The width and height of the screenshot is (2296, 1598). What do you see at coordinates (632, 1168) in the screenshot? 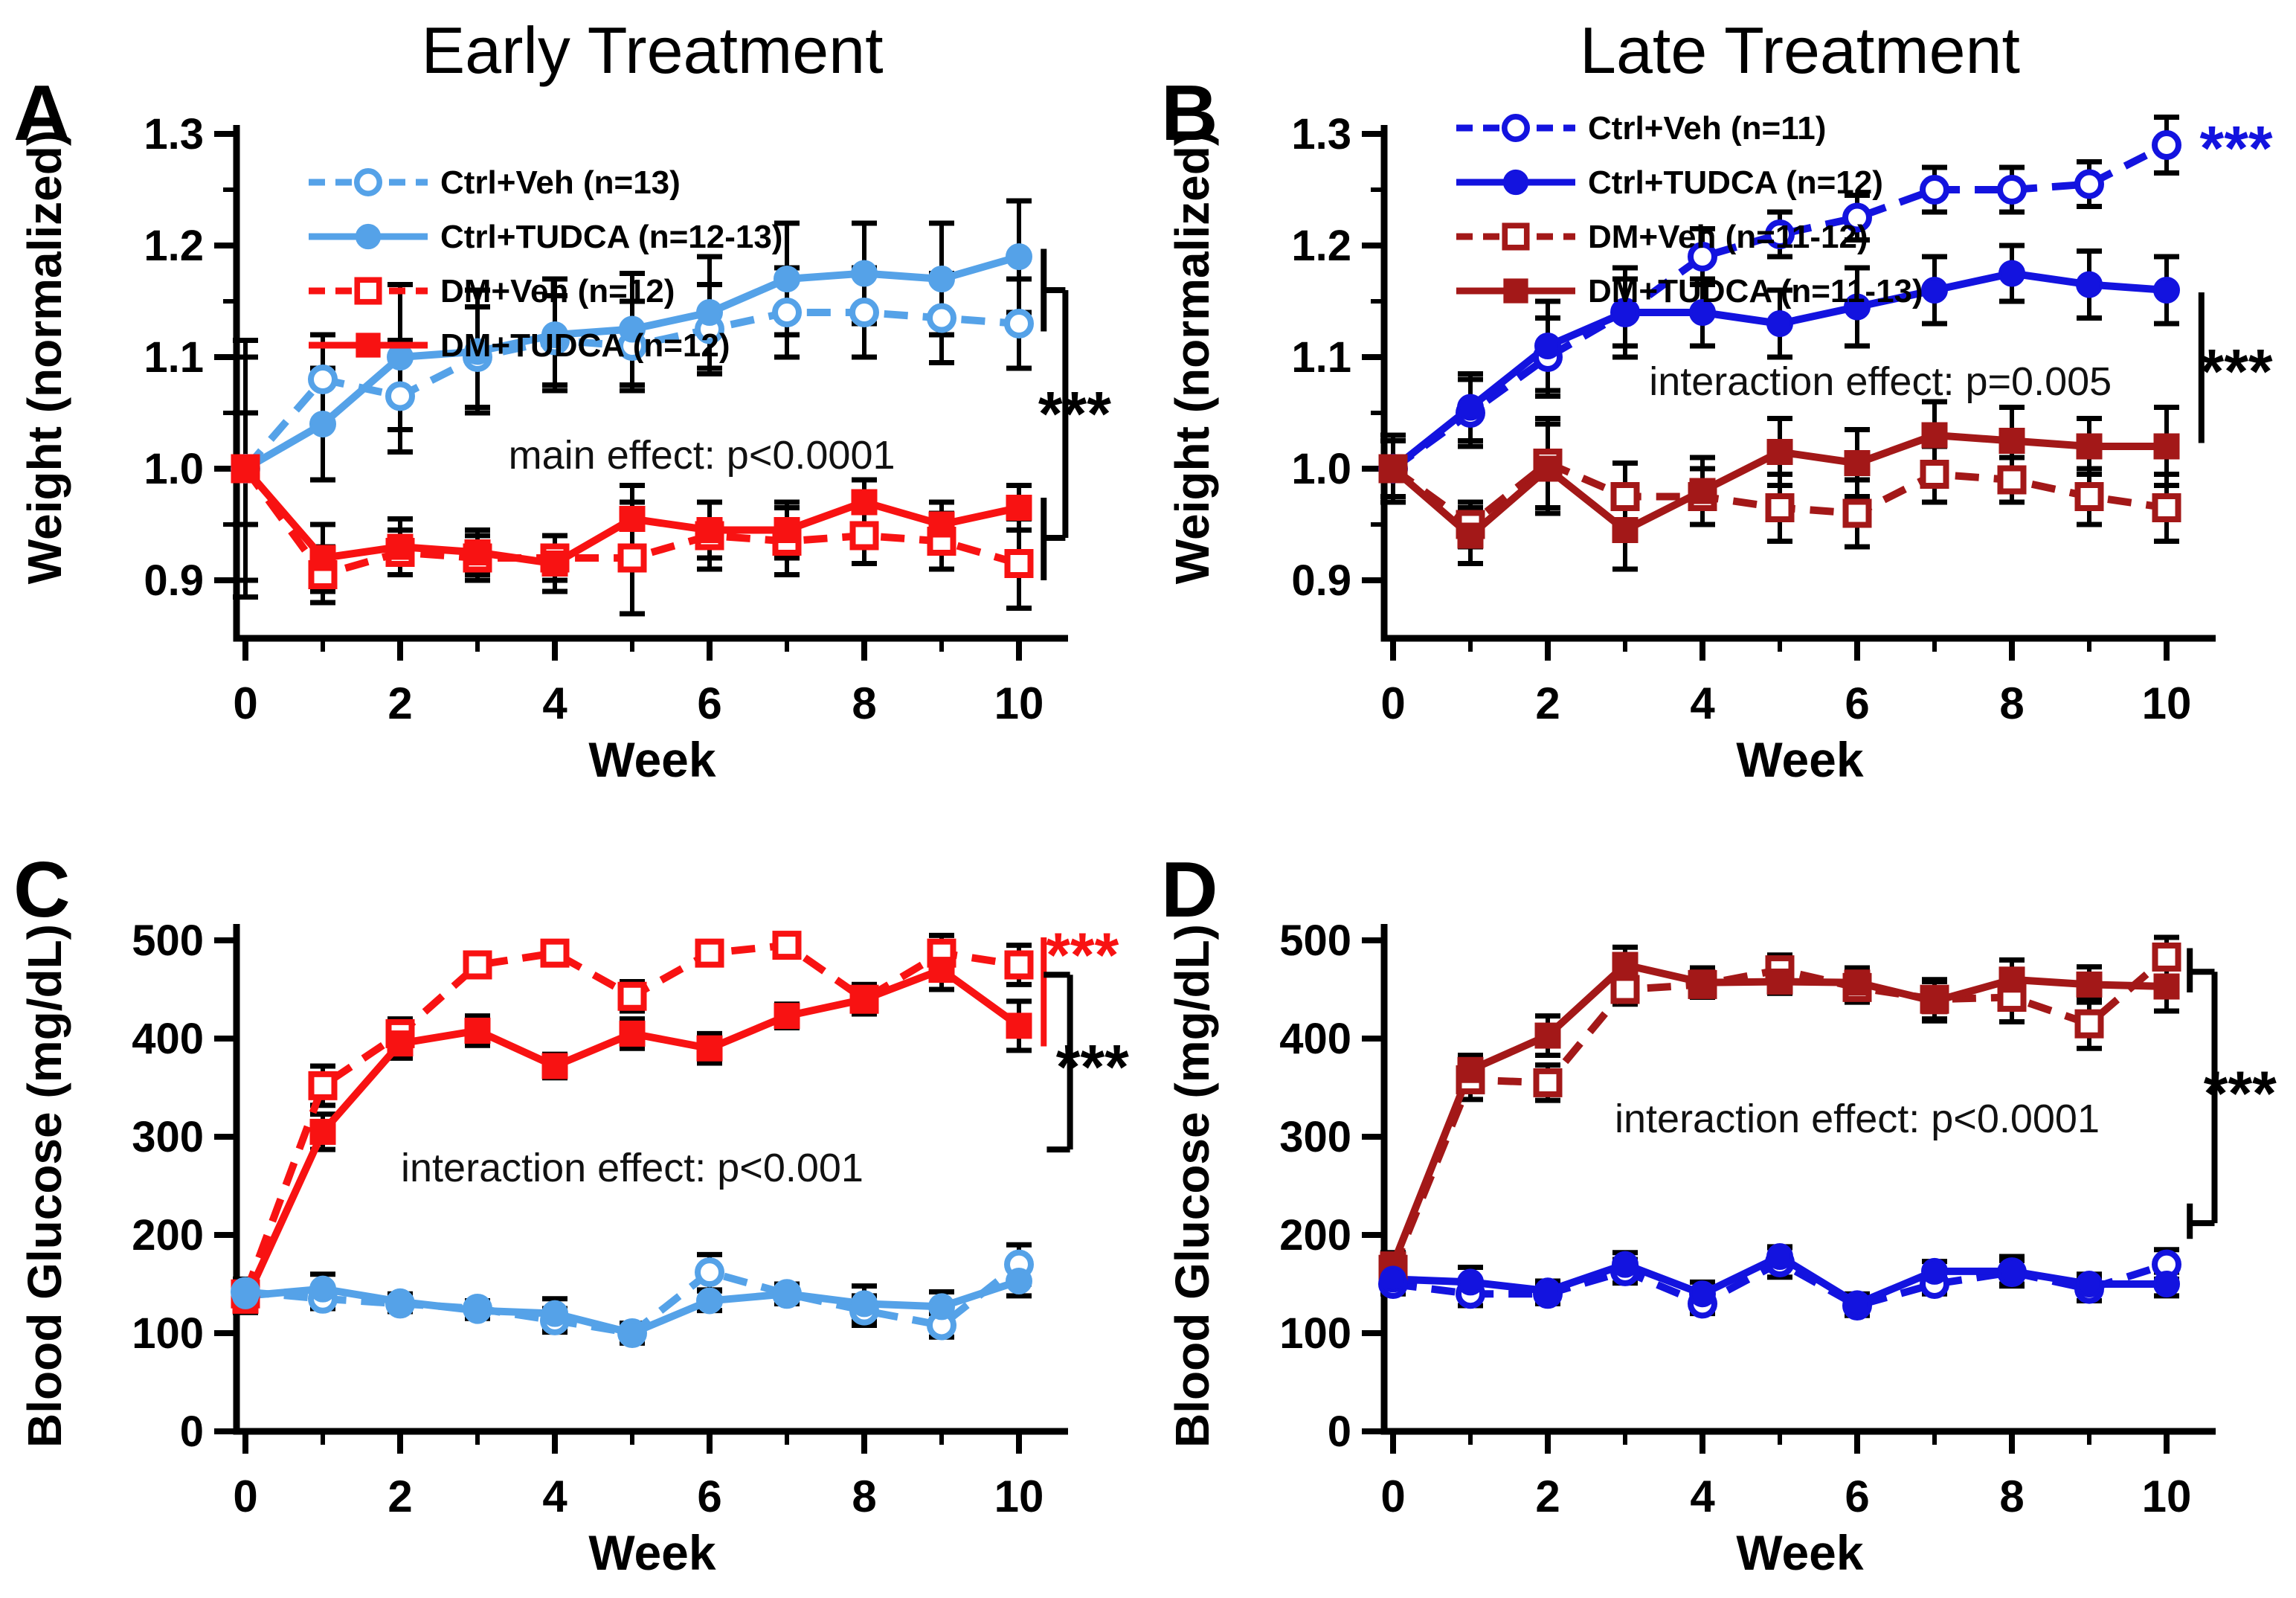
I see `stat-annotation: interaction effect: p<0.001` at bounding box center [632, 1168].